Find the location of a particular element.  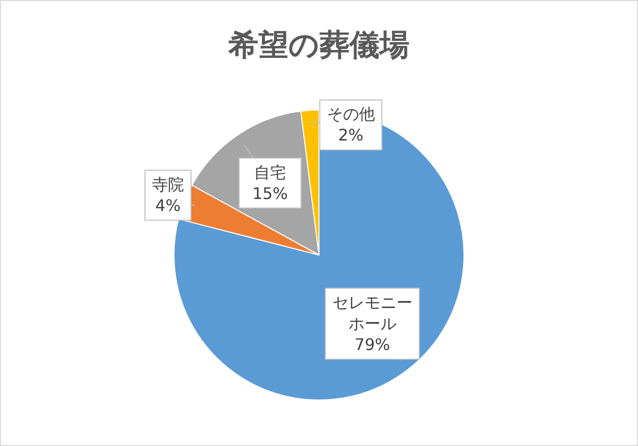

data-label: 79% is located at coordinates (372, 344).